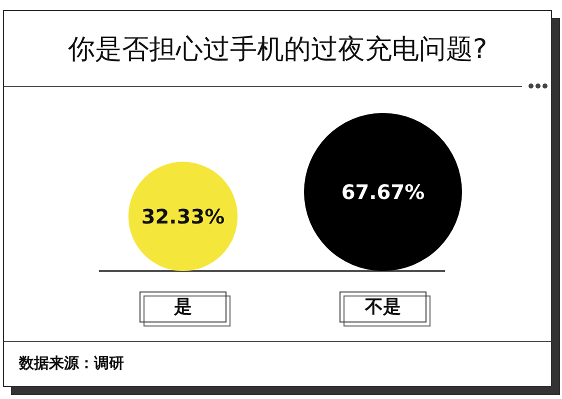  What do you see at coordinates (183, 216) in the screenshot?
I see `data-label: 32.33%` at bounding box center [183, 216].